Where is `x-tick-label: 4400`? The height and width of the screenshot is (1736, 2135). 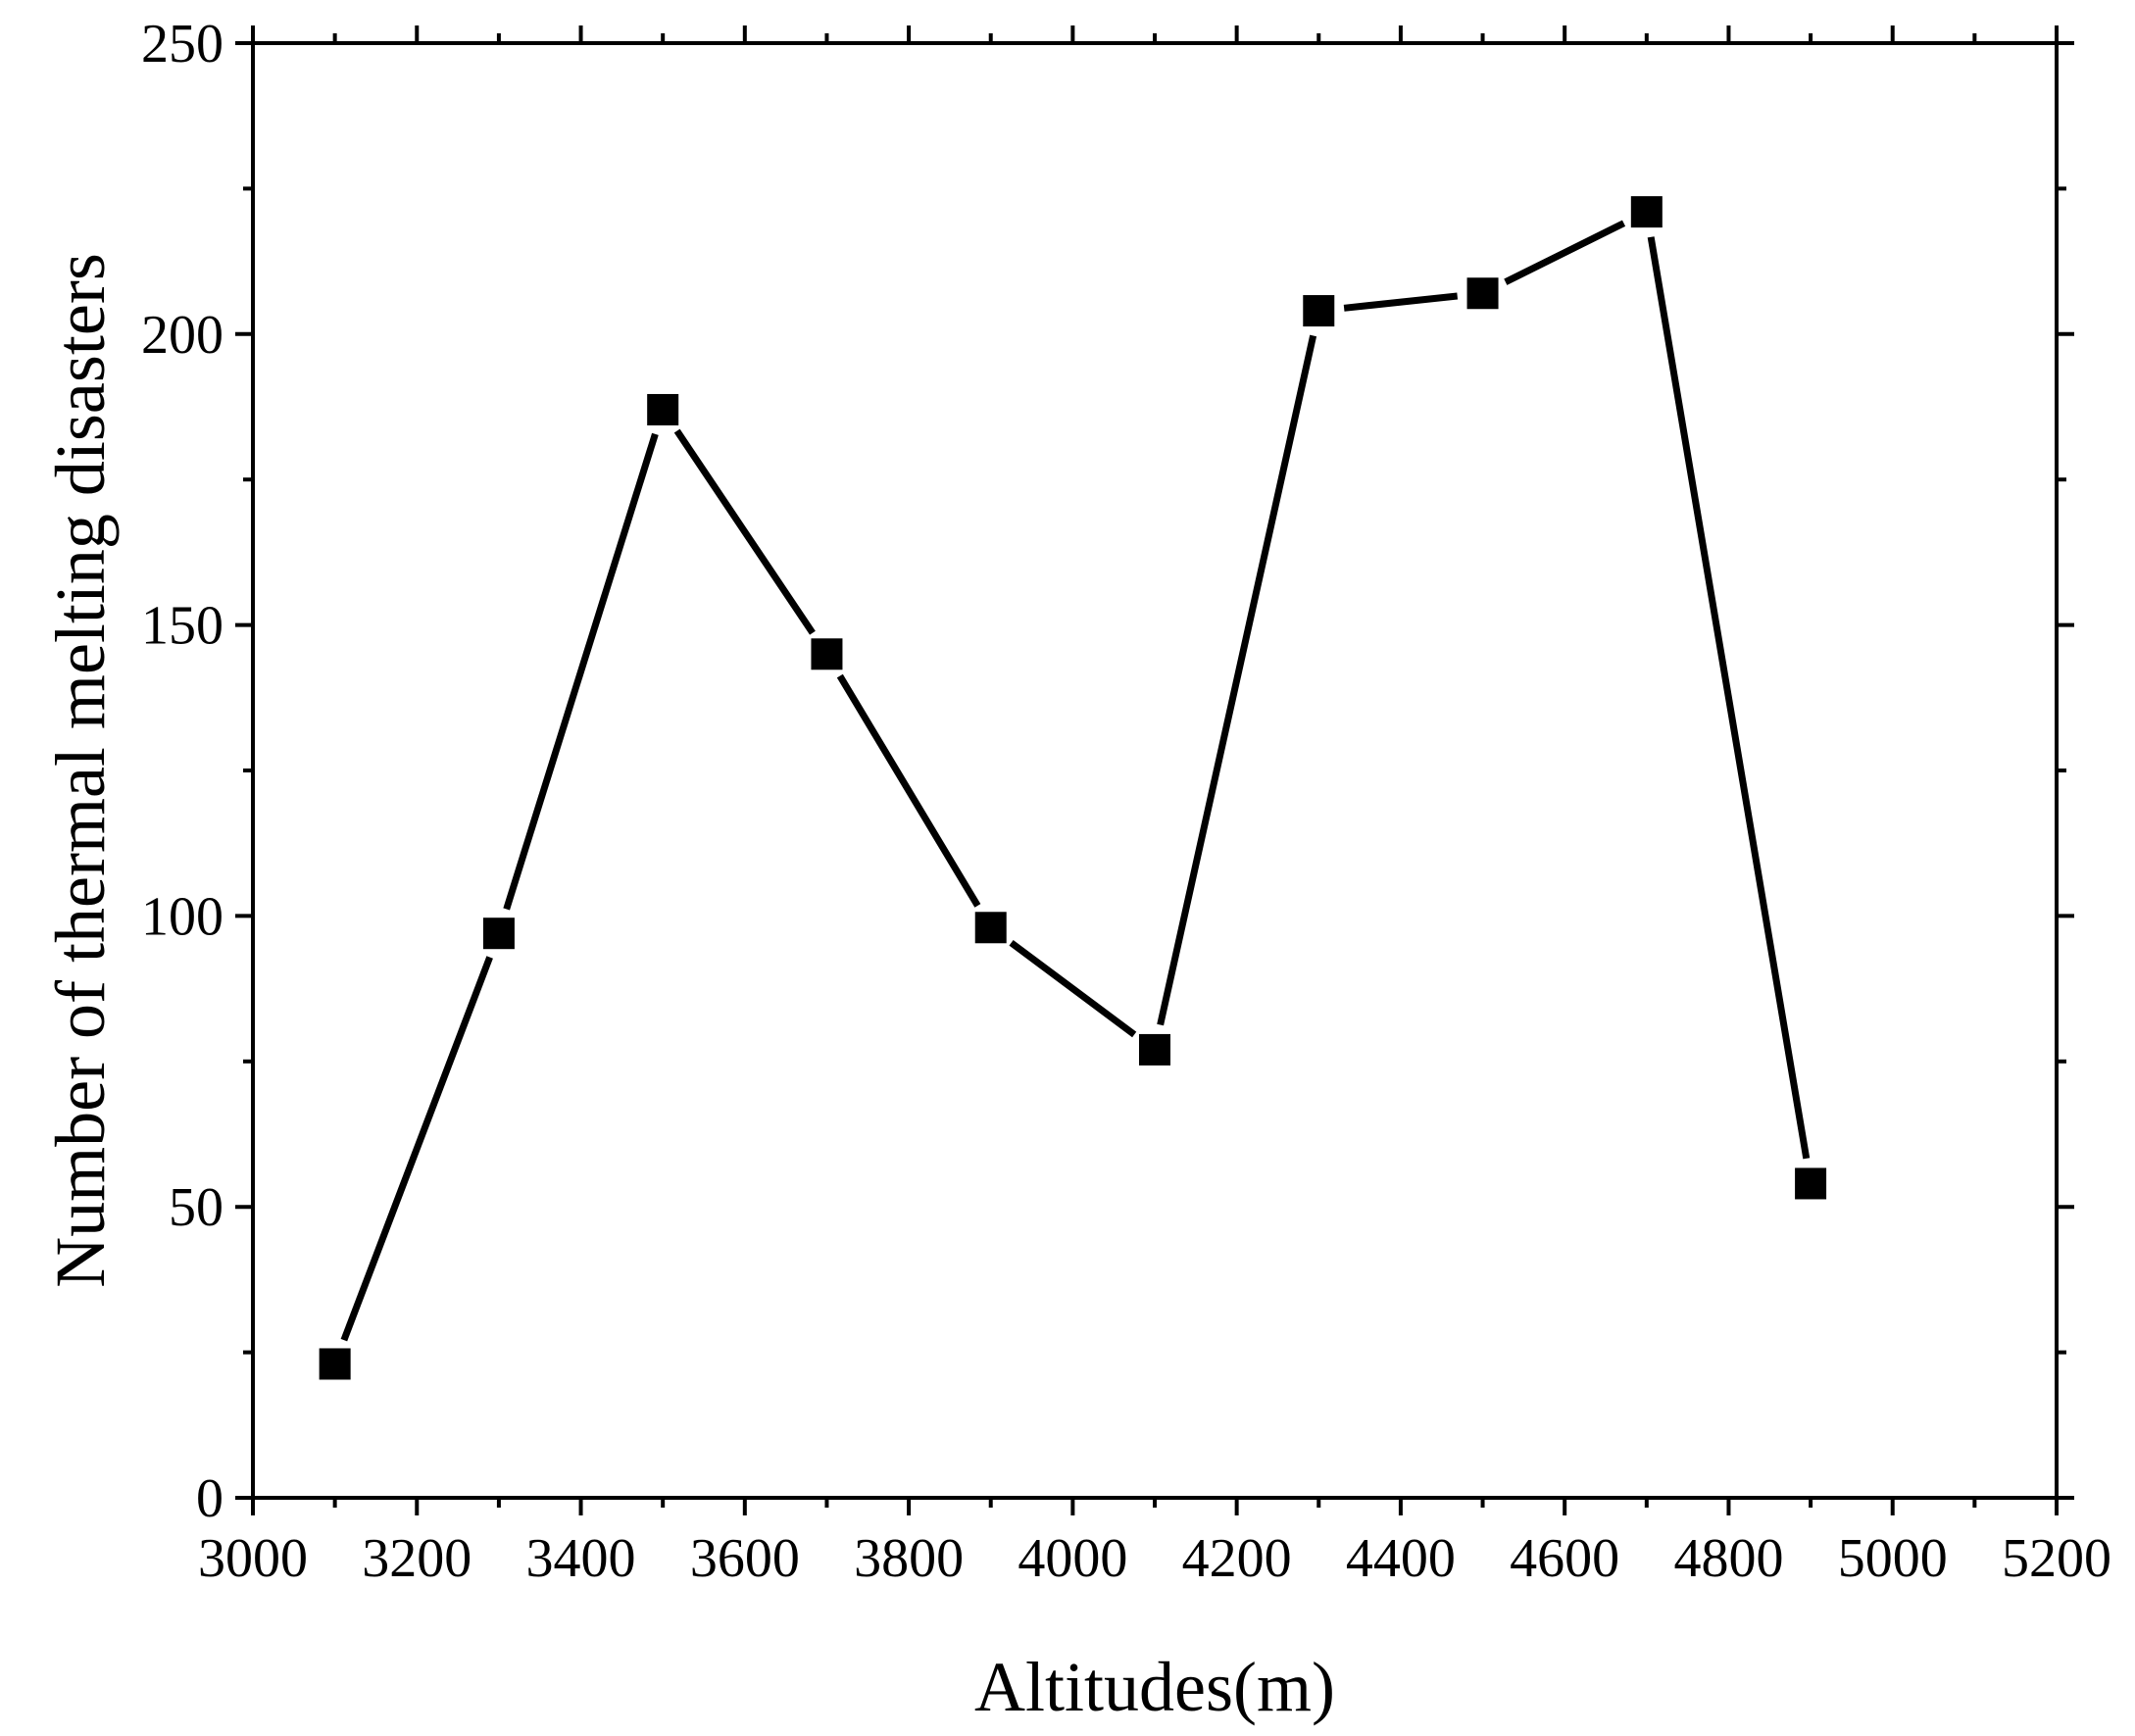 x-tick-label: 4400 is located at coordinates (1401, 1559).